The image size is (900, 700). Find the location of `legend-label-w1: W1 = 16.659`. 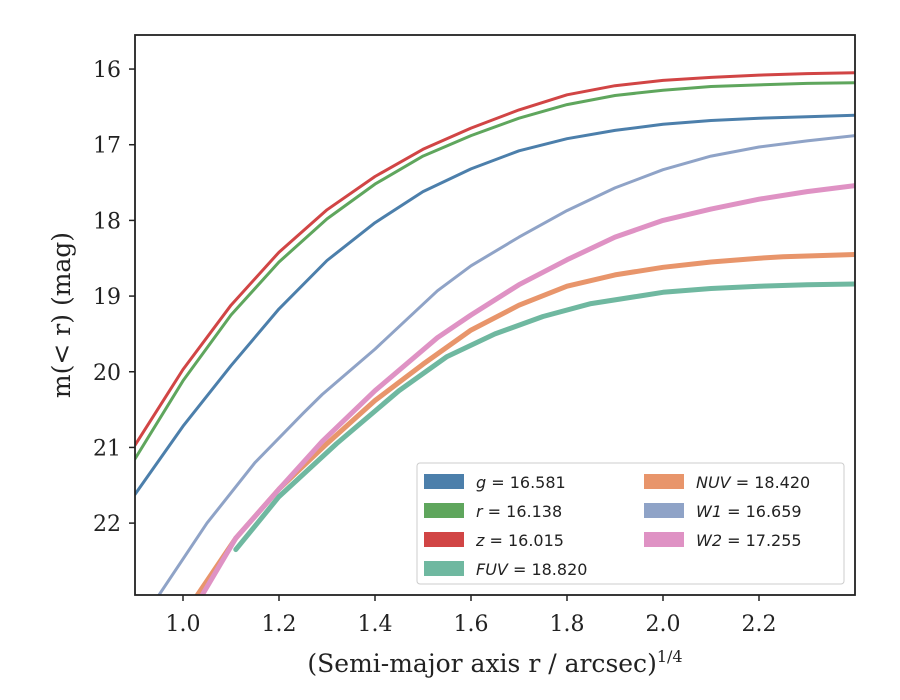

legend-label-w1: W1 = 16.659 is located at coordinates (749, 511).